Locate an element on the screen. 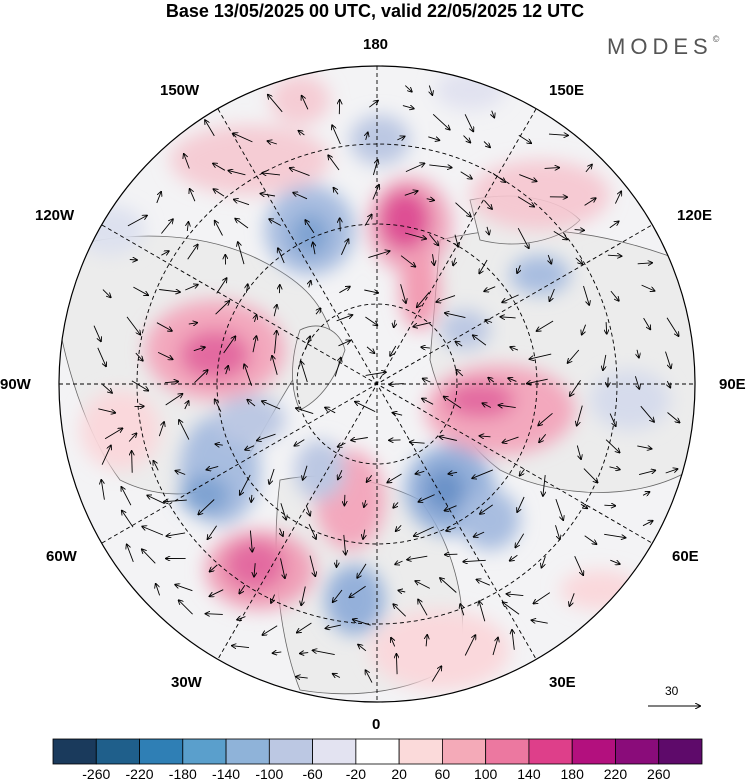 The width and height of the screenshot is (750, 783). copyright-mark: © is located at coordinates (716, 39).